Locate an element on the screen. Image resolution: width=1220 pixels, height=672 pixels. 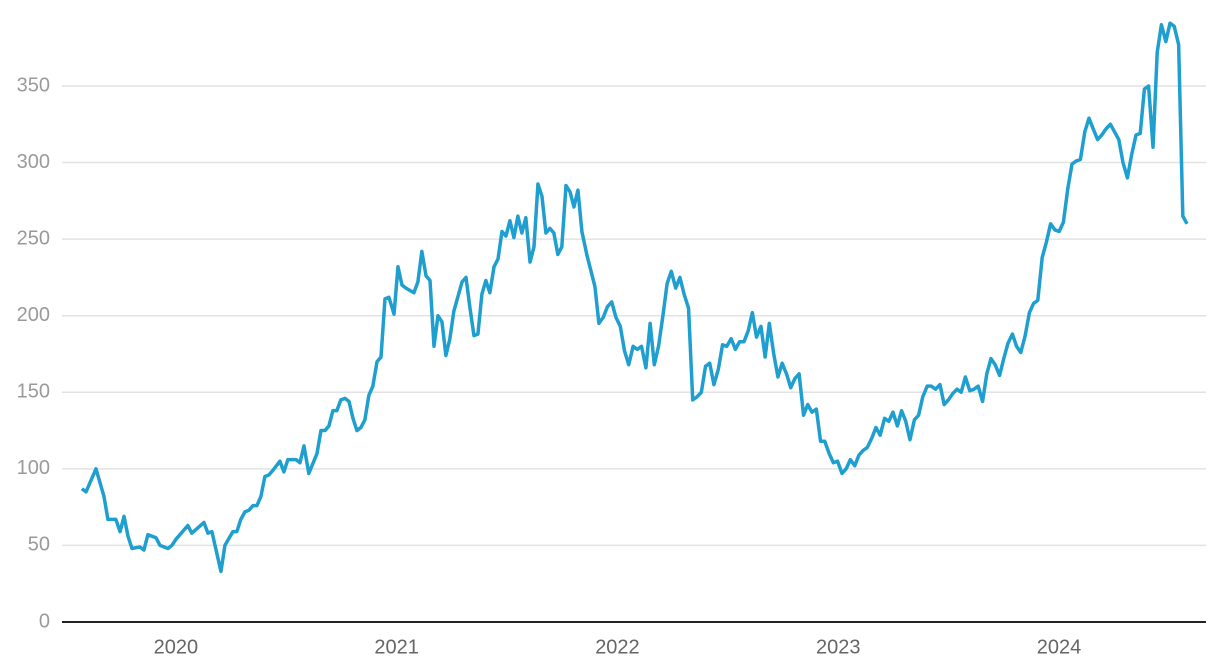
y-tick-label: 150 is located at coordinates (33, 392).